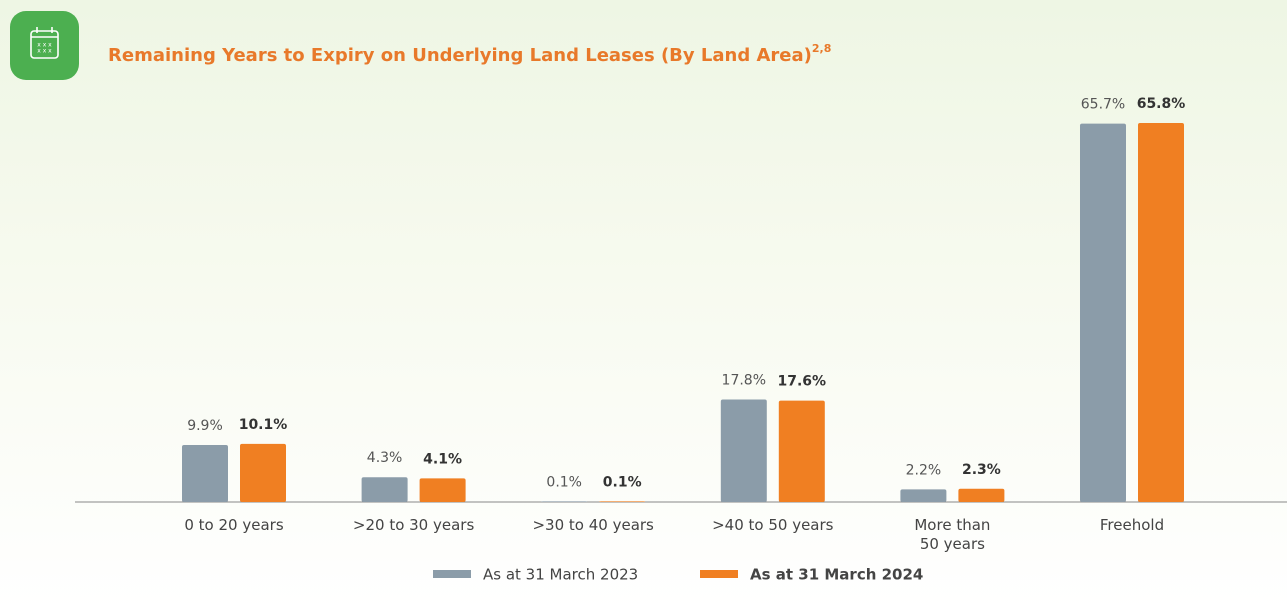 This screenshot has height=609, width=1287. Describe the element at coordinates (744, 380) in the screenshot. I see `value-label: 17.8%` at that location.